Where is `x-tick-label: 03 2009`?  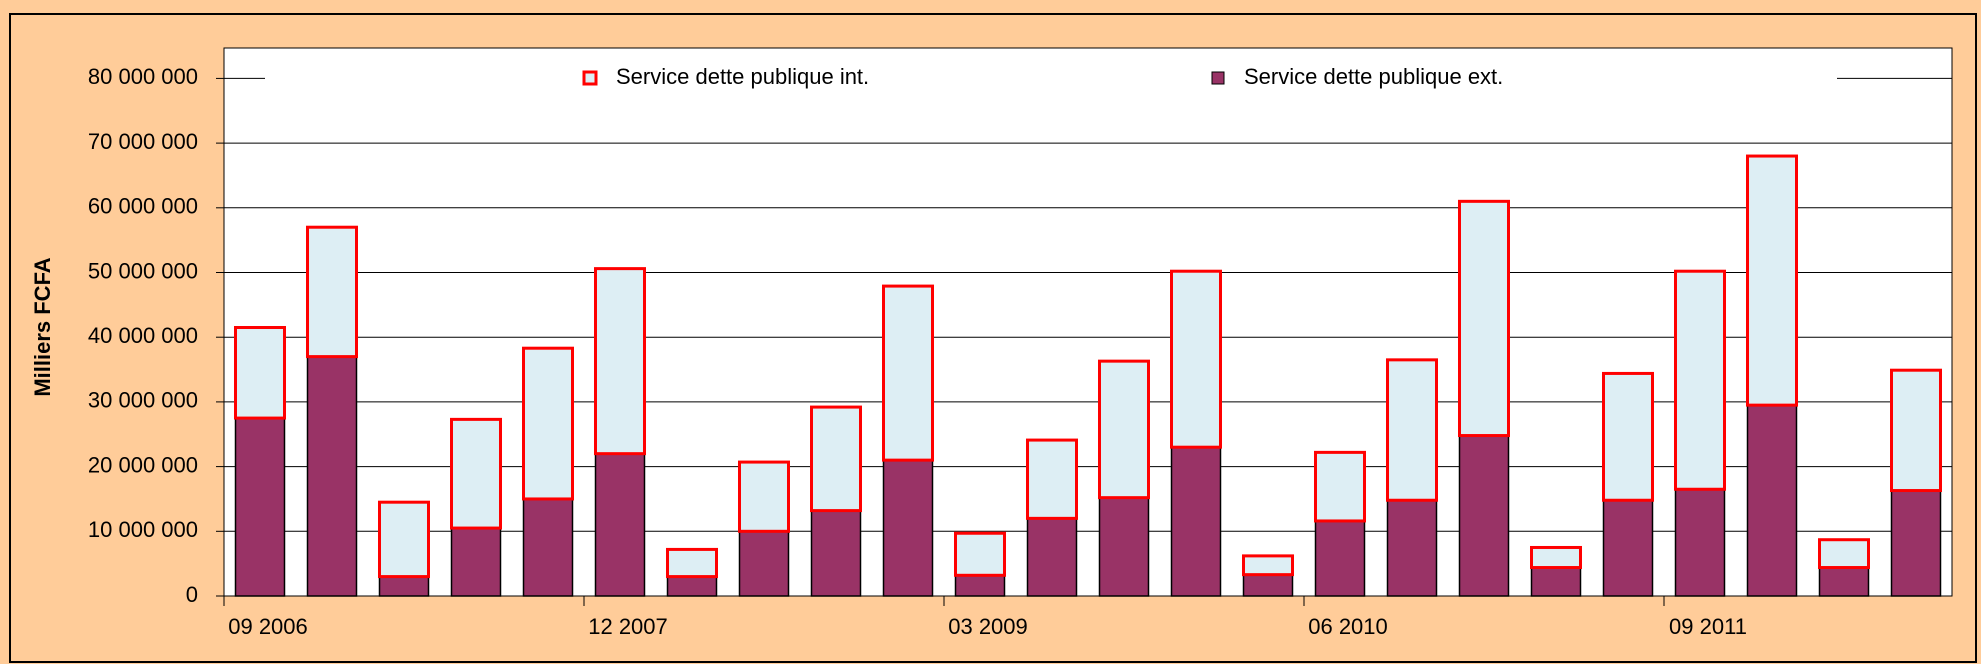
x-tick-label: 03 2009 is located at coordinates (988, 626).